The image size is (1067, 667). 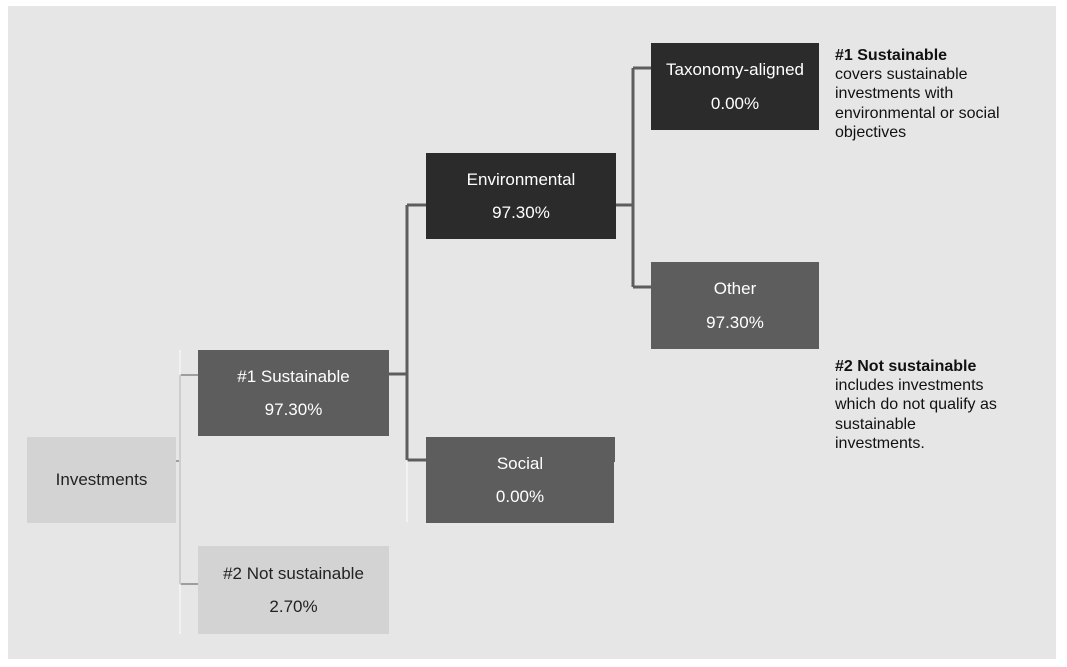 What do you see at coordinates (293, 409) in the screenshot?
I see `node-sustainable-value: 97.30%` at bounding box center [293, 409].